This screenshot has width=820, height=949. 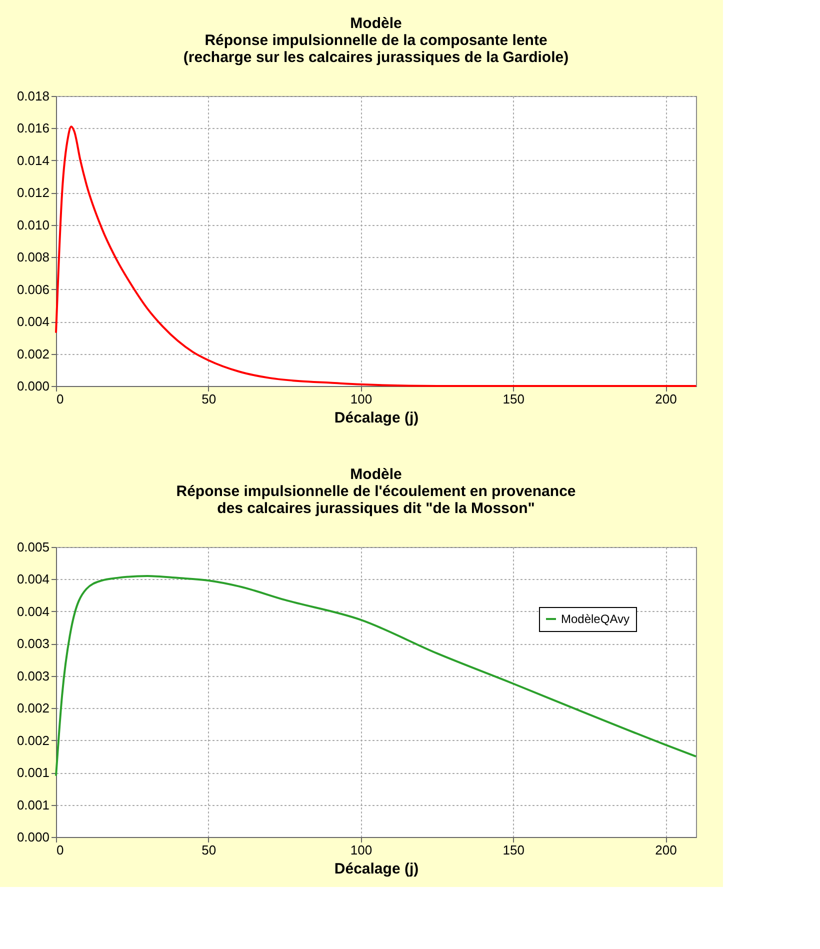 I want to click on y-tick-label: 0.006, so click(x=33, y=289).